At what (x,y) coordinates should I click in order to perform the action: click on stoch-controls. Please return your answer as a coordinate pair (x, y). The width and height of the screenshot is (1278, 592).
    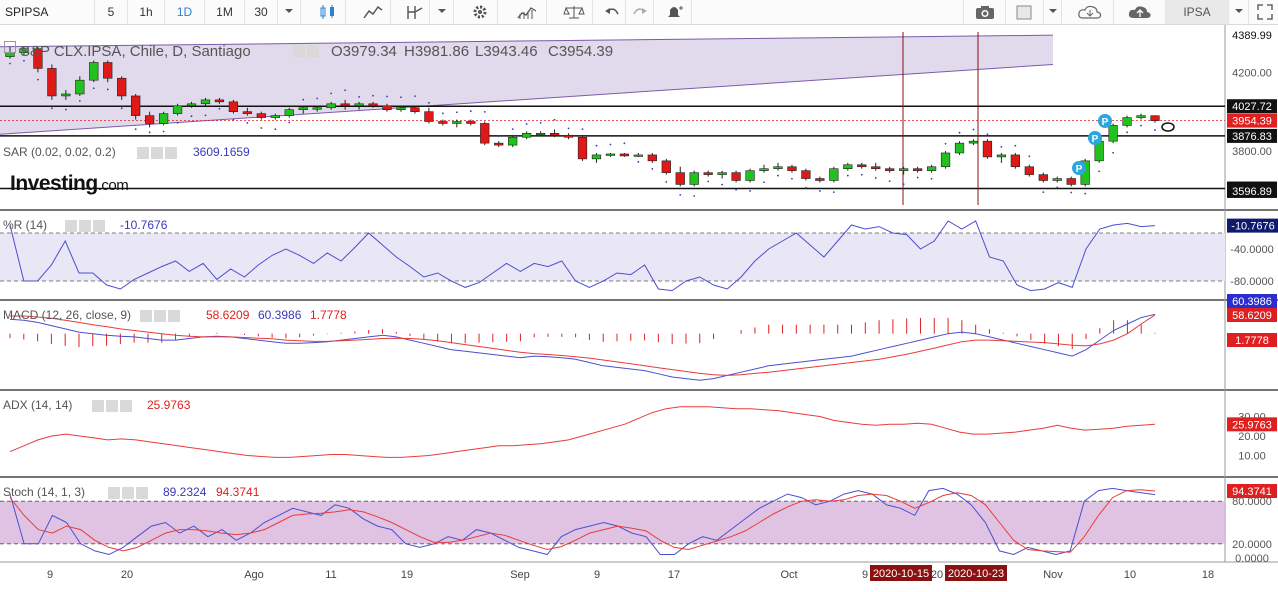
    Looking at the image, I should click on (129, 493).